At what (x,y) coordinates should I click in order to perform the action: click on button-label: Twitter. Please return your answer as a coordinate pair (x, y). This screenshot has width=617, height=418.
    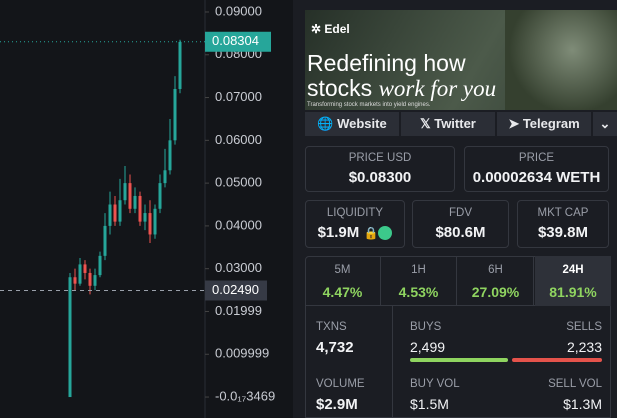
    Looking at the image, I should click on (455, 123).